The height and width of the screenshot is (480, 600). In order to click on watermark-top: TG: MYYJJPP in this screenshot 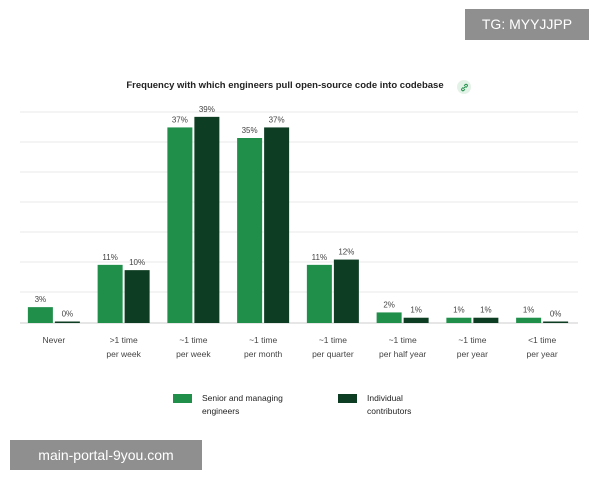, I will do `click(527, 24)`.